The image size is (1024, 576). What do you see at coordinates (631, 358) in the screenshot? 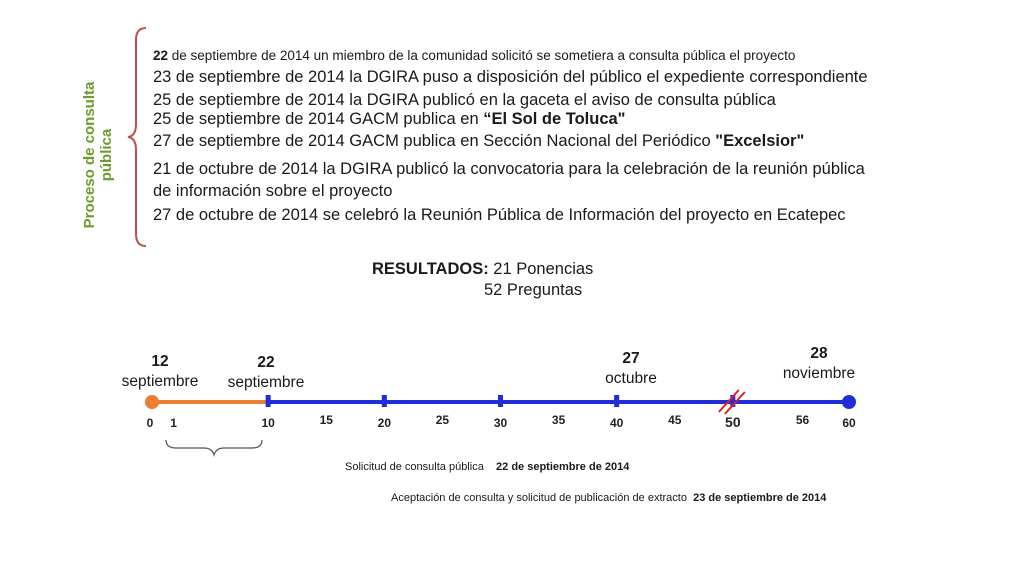
I see `mark-day: 27` at bounding box center [631, 358].